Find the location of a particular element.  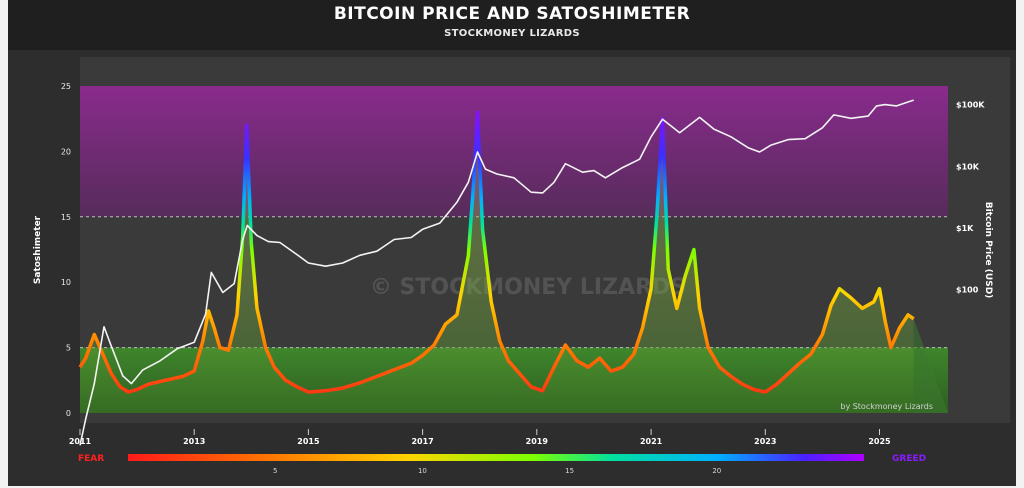

y-axis-ticks: 0 5 10 15 20 25 is located at coordinates (66, 250).